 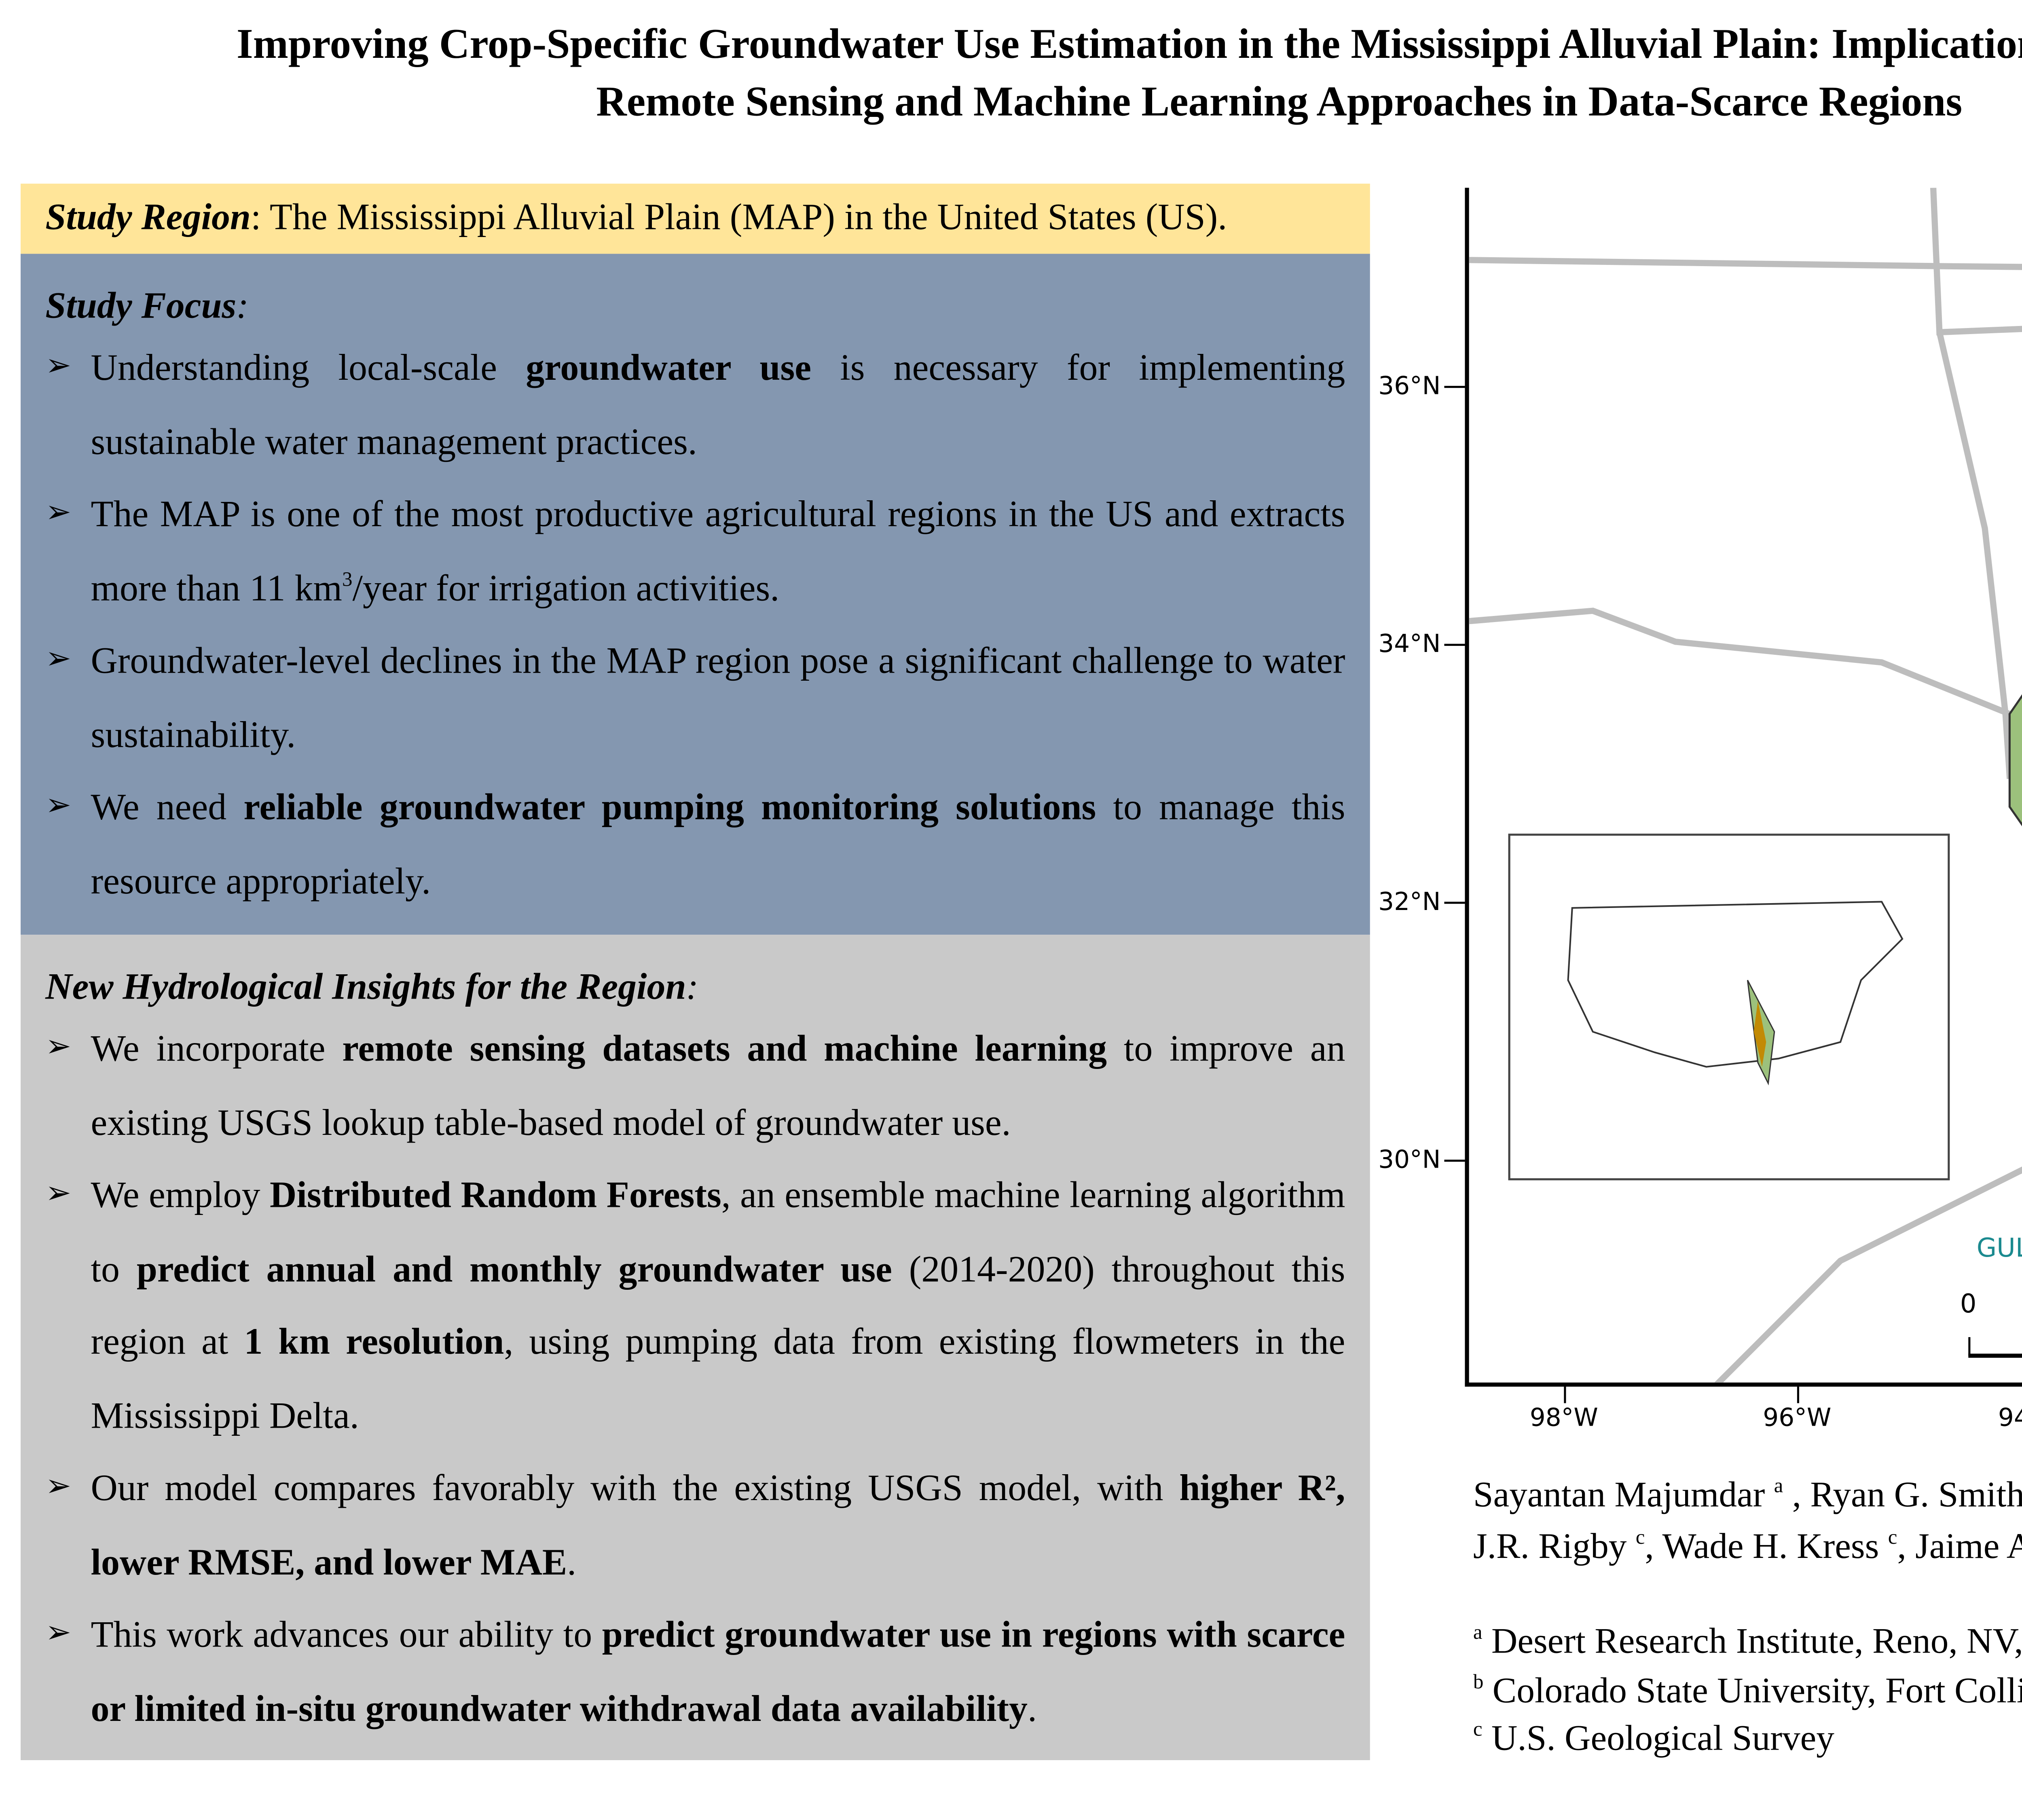 I want to click on lat-label: 32°N, so click(x=1409, y=902).